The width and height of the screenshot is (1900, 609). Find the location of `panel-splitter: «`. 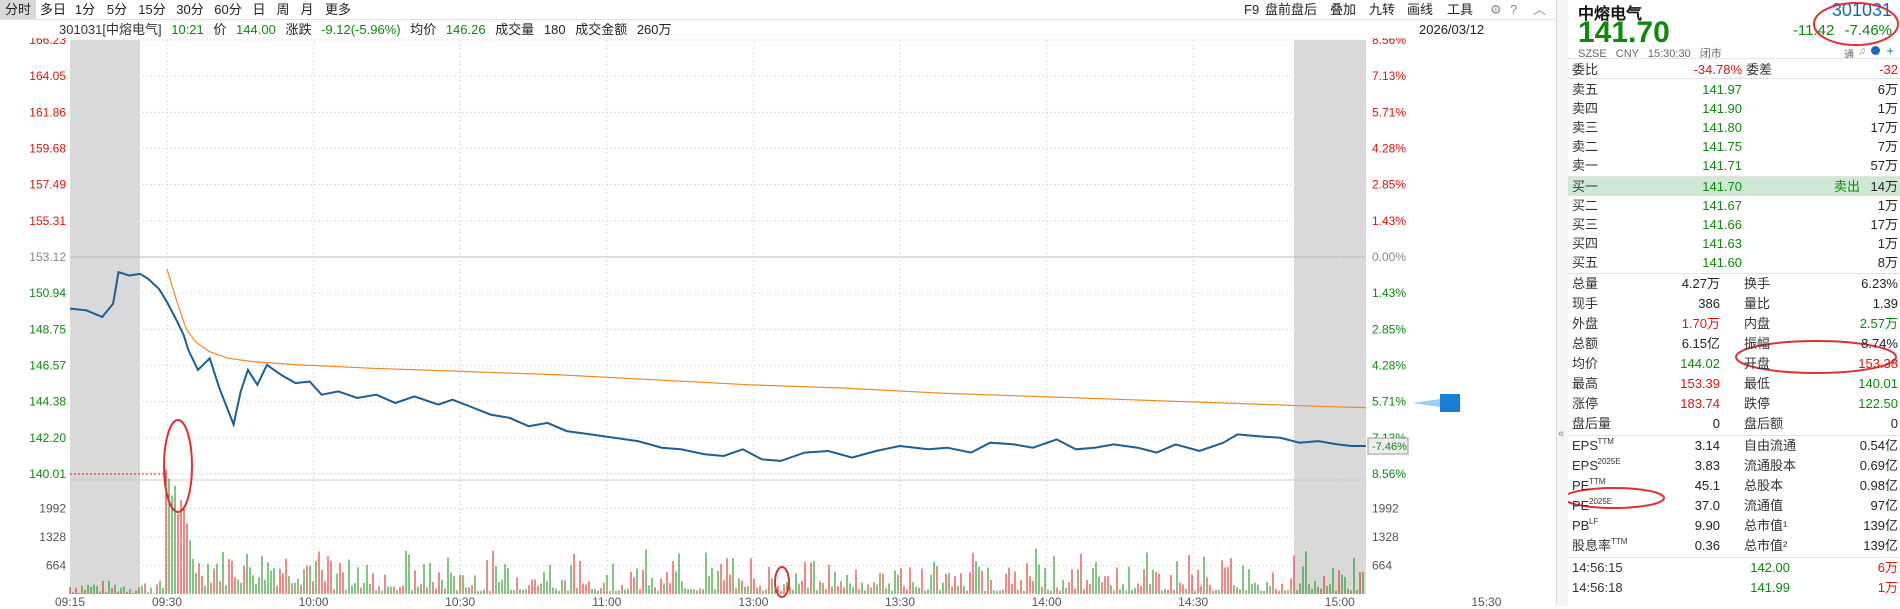

panel-splitter: « is located at coordinates (1562, 303).